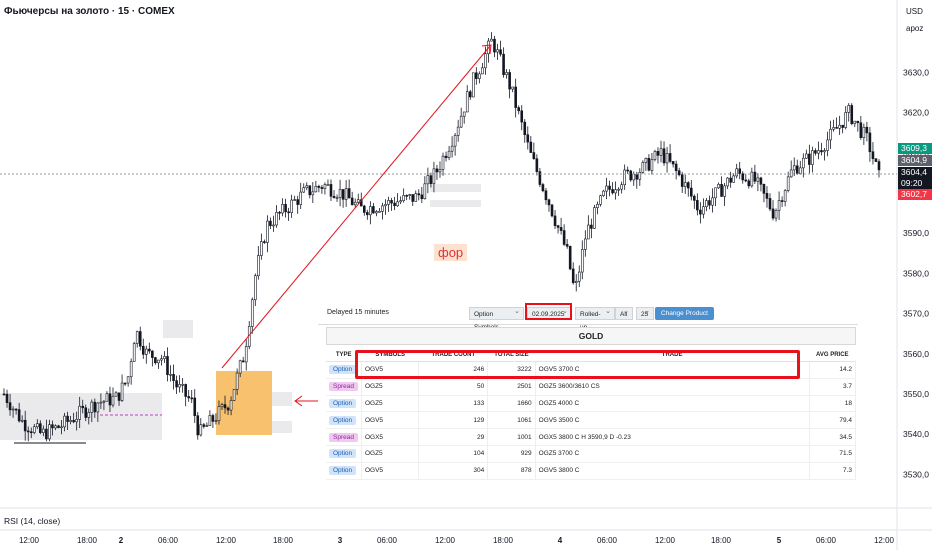 The image size is (932, 550). Describe the element at coordinates (496, 318) in the screenshot. I see `option-symbols-select: Option Symbols` at that location.